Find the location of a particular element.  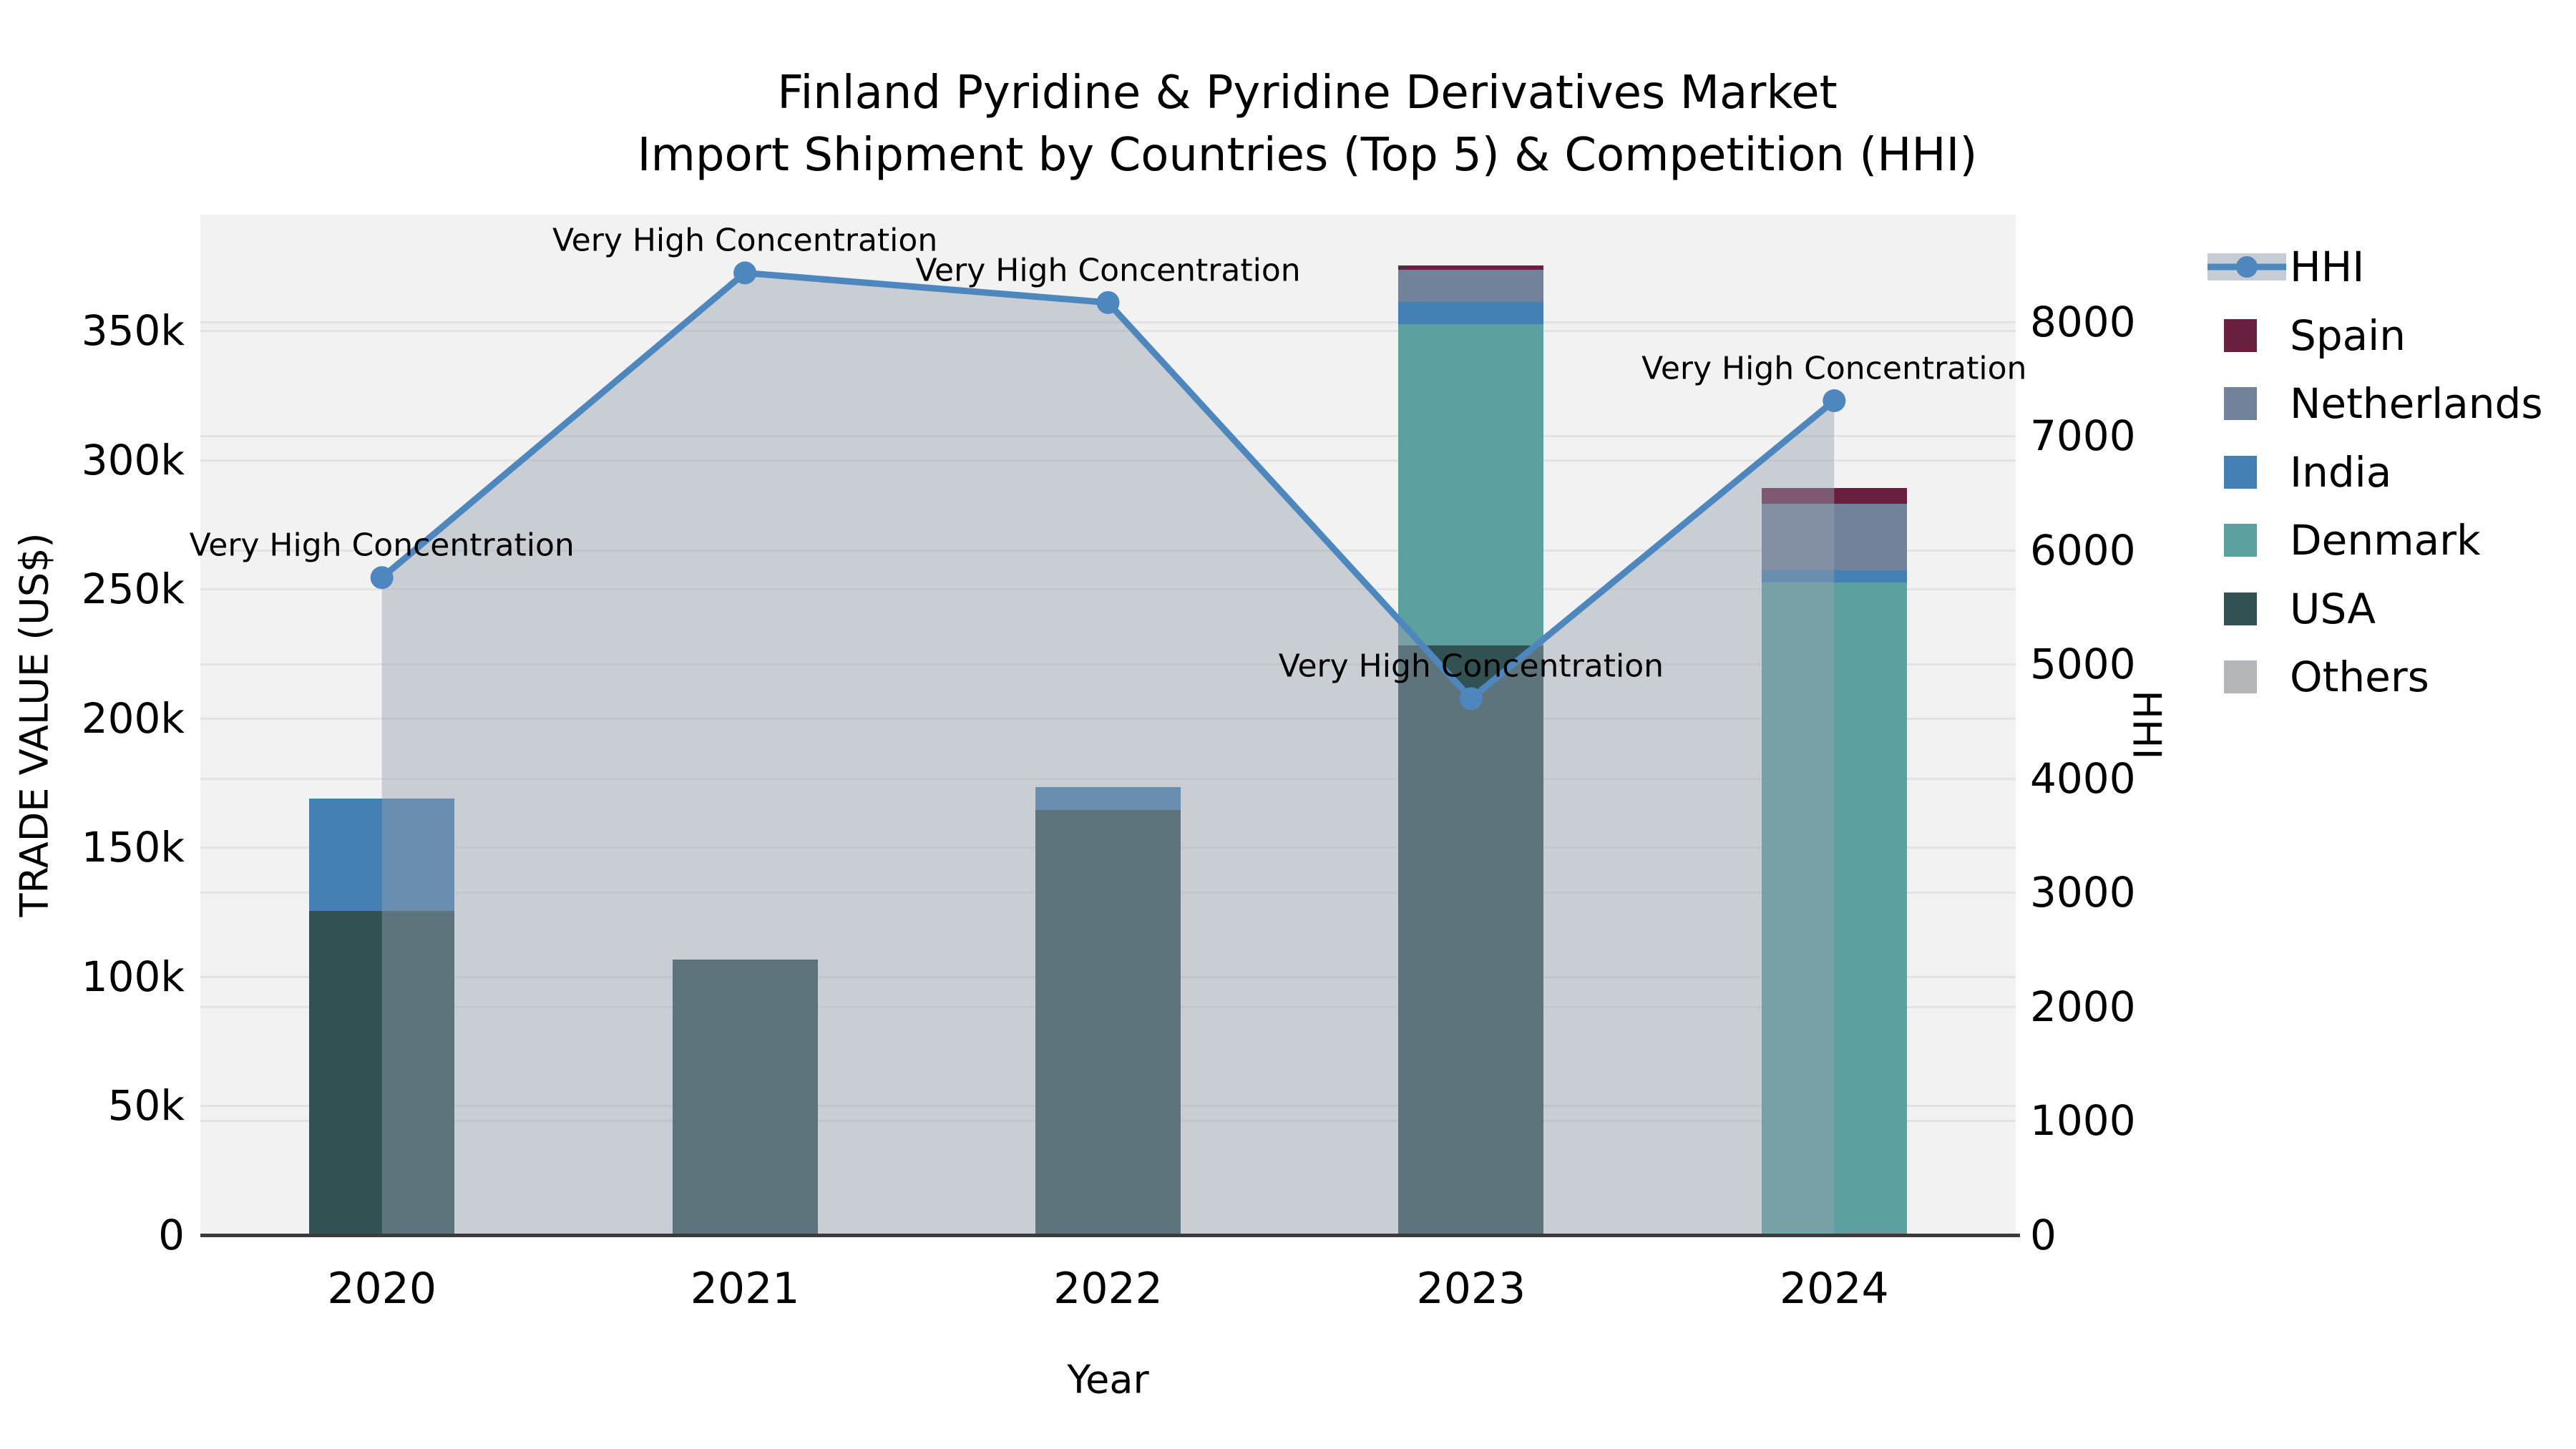

y-left-tick-150k: 150k is located at coordinates (133, 847).